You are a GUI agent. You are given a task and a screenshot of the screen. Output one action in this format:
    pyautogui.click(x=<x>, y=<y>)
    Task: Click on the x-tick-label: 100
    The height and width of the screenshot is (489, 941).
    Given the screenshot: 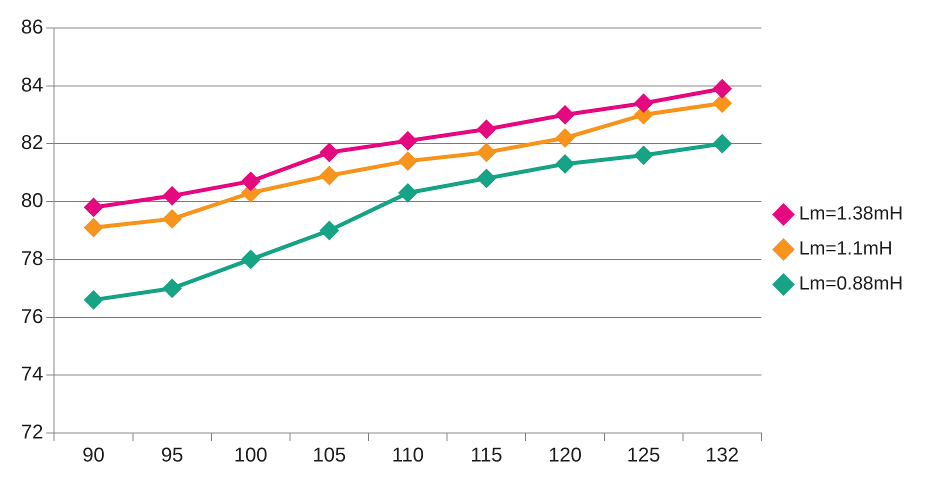 What is the action you would take?
    pyautogui.click(x=251, y=455)
    